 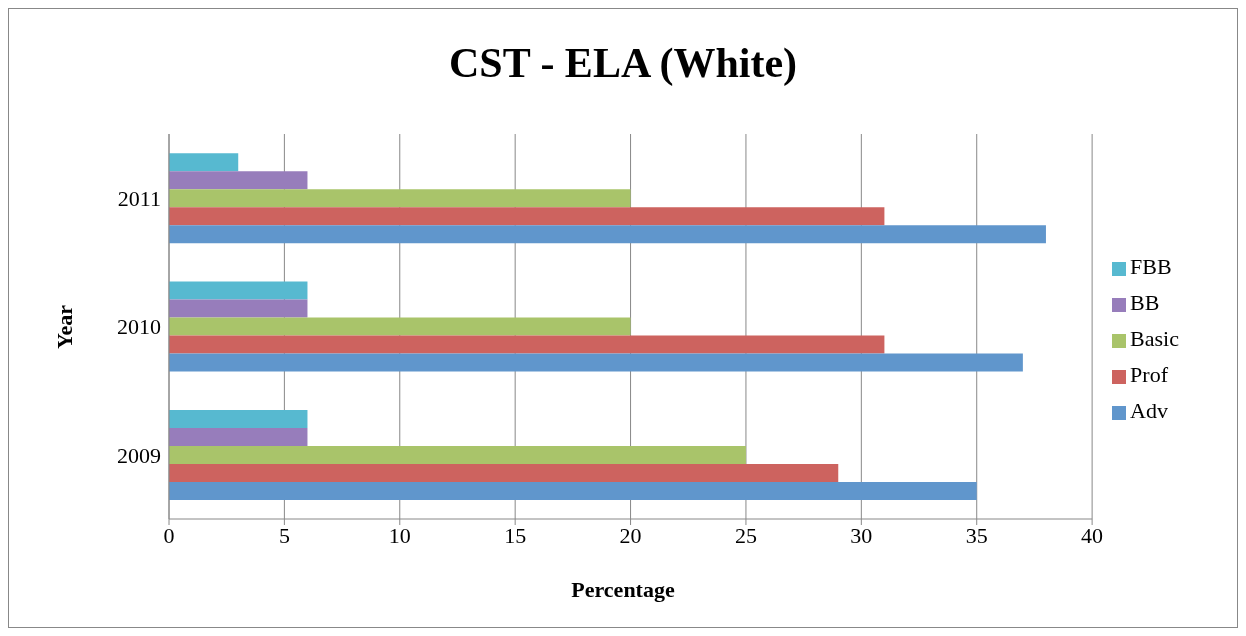 I want to click on x-tick-label: 15, so click(x=515, y=535).